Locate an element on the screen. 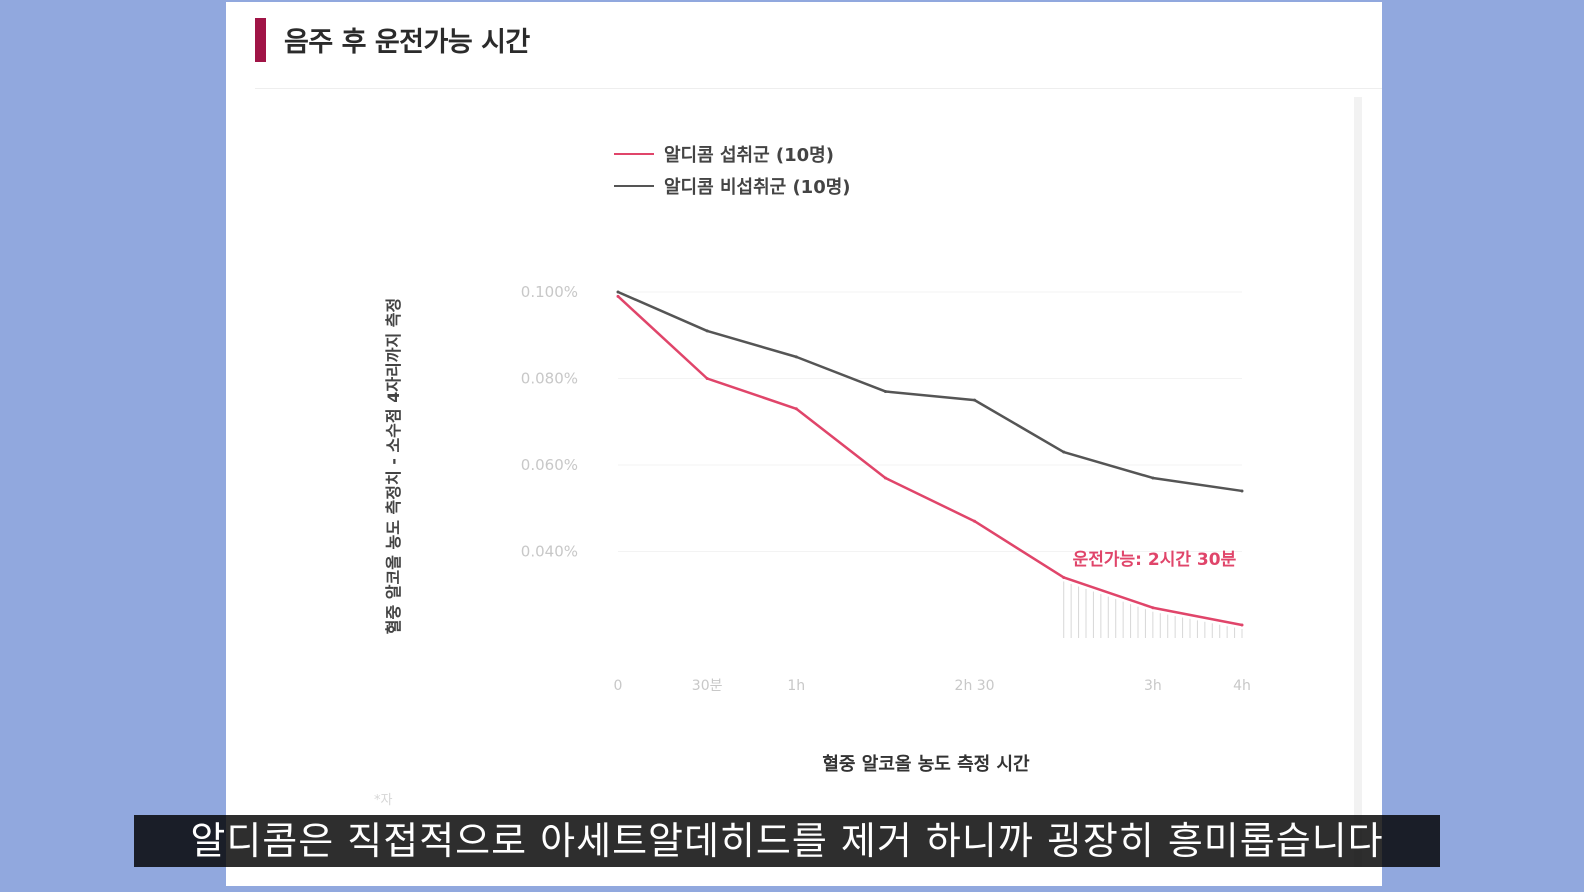 The image size is (1584, 892). x-axis-label: 혈중 알코올 농도 측정 시간 is located at coordinates (926, 764).